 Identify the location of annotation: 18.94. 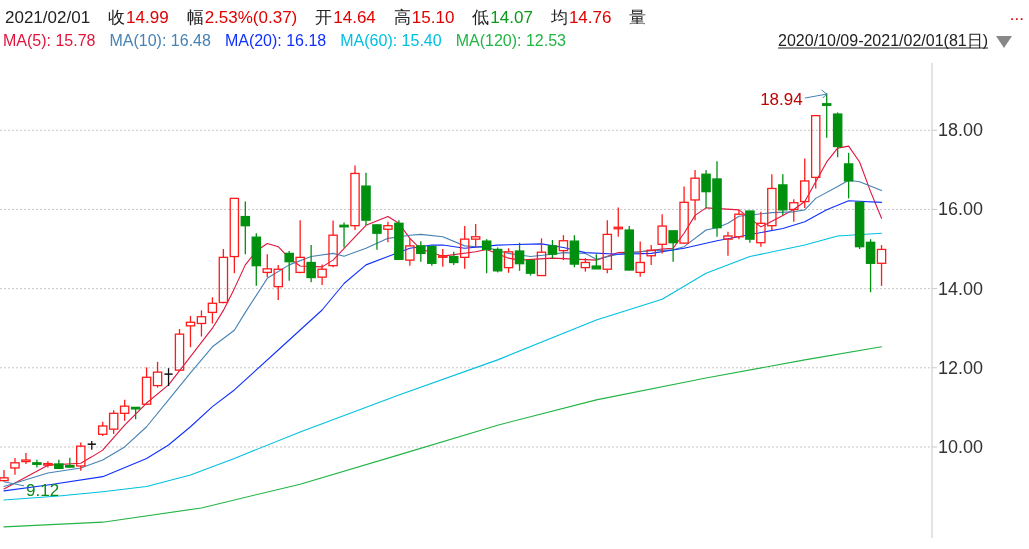
(781, 100).